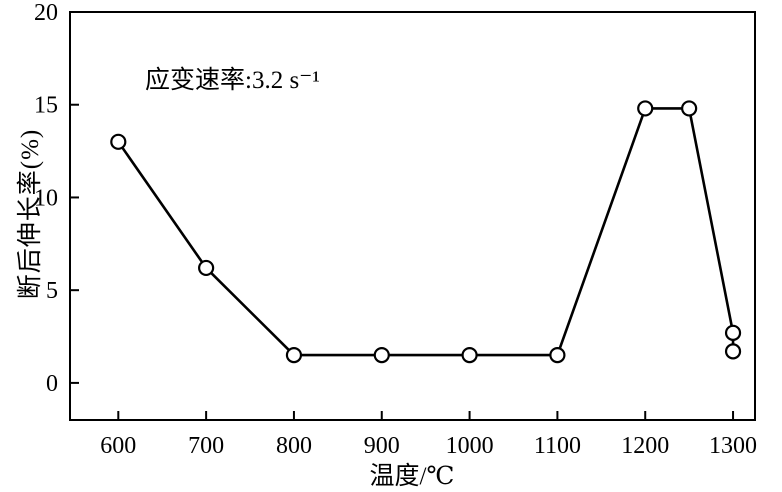 This screenshot has height=492, width=782. Describe the element at coordinates (645, 446) in the screenshot. I see `x-tick-label: 1200` at that location.